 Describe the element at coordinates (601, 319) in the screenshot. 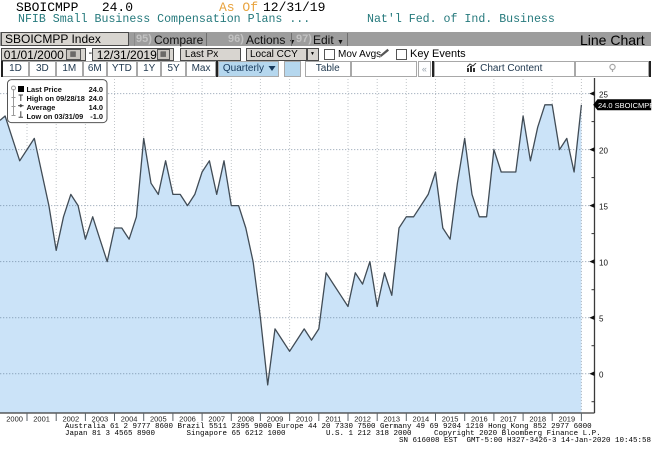

I see `svg-text: 5` at that location.